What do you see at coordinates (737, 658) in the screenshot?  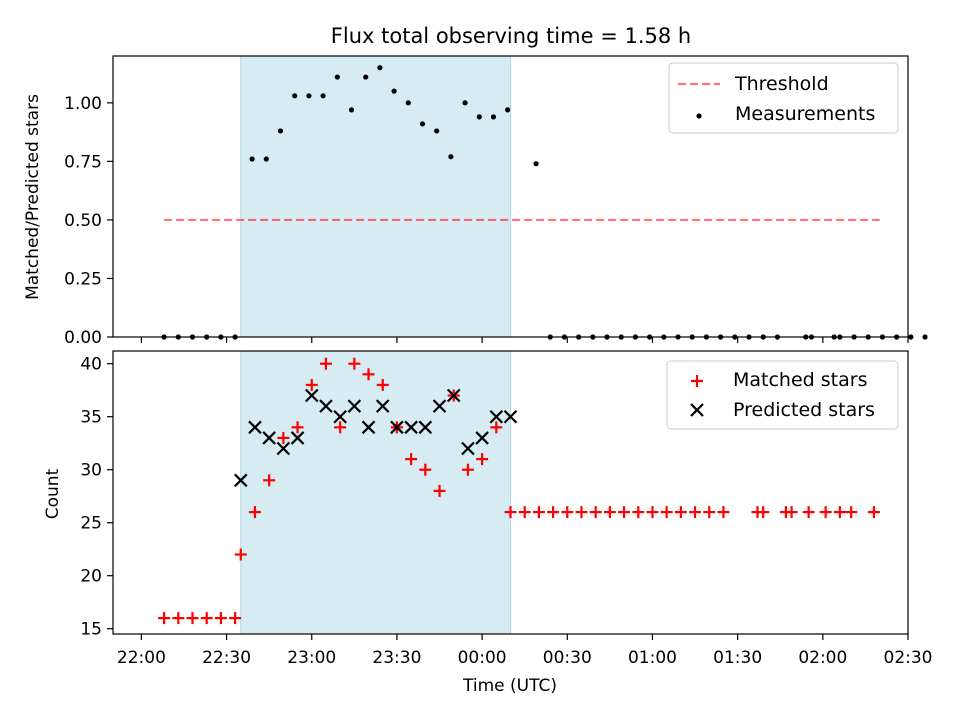 I see `bottom-x-tick-label: 01:30` at bounding box center [737, 658].